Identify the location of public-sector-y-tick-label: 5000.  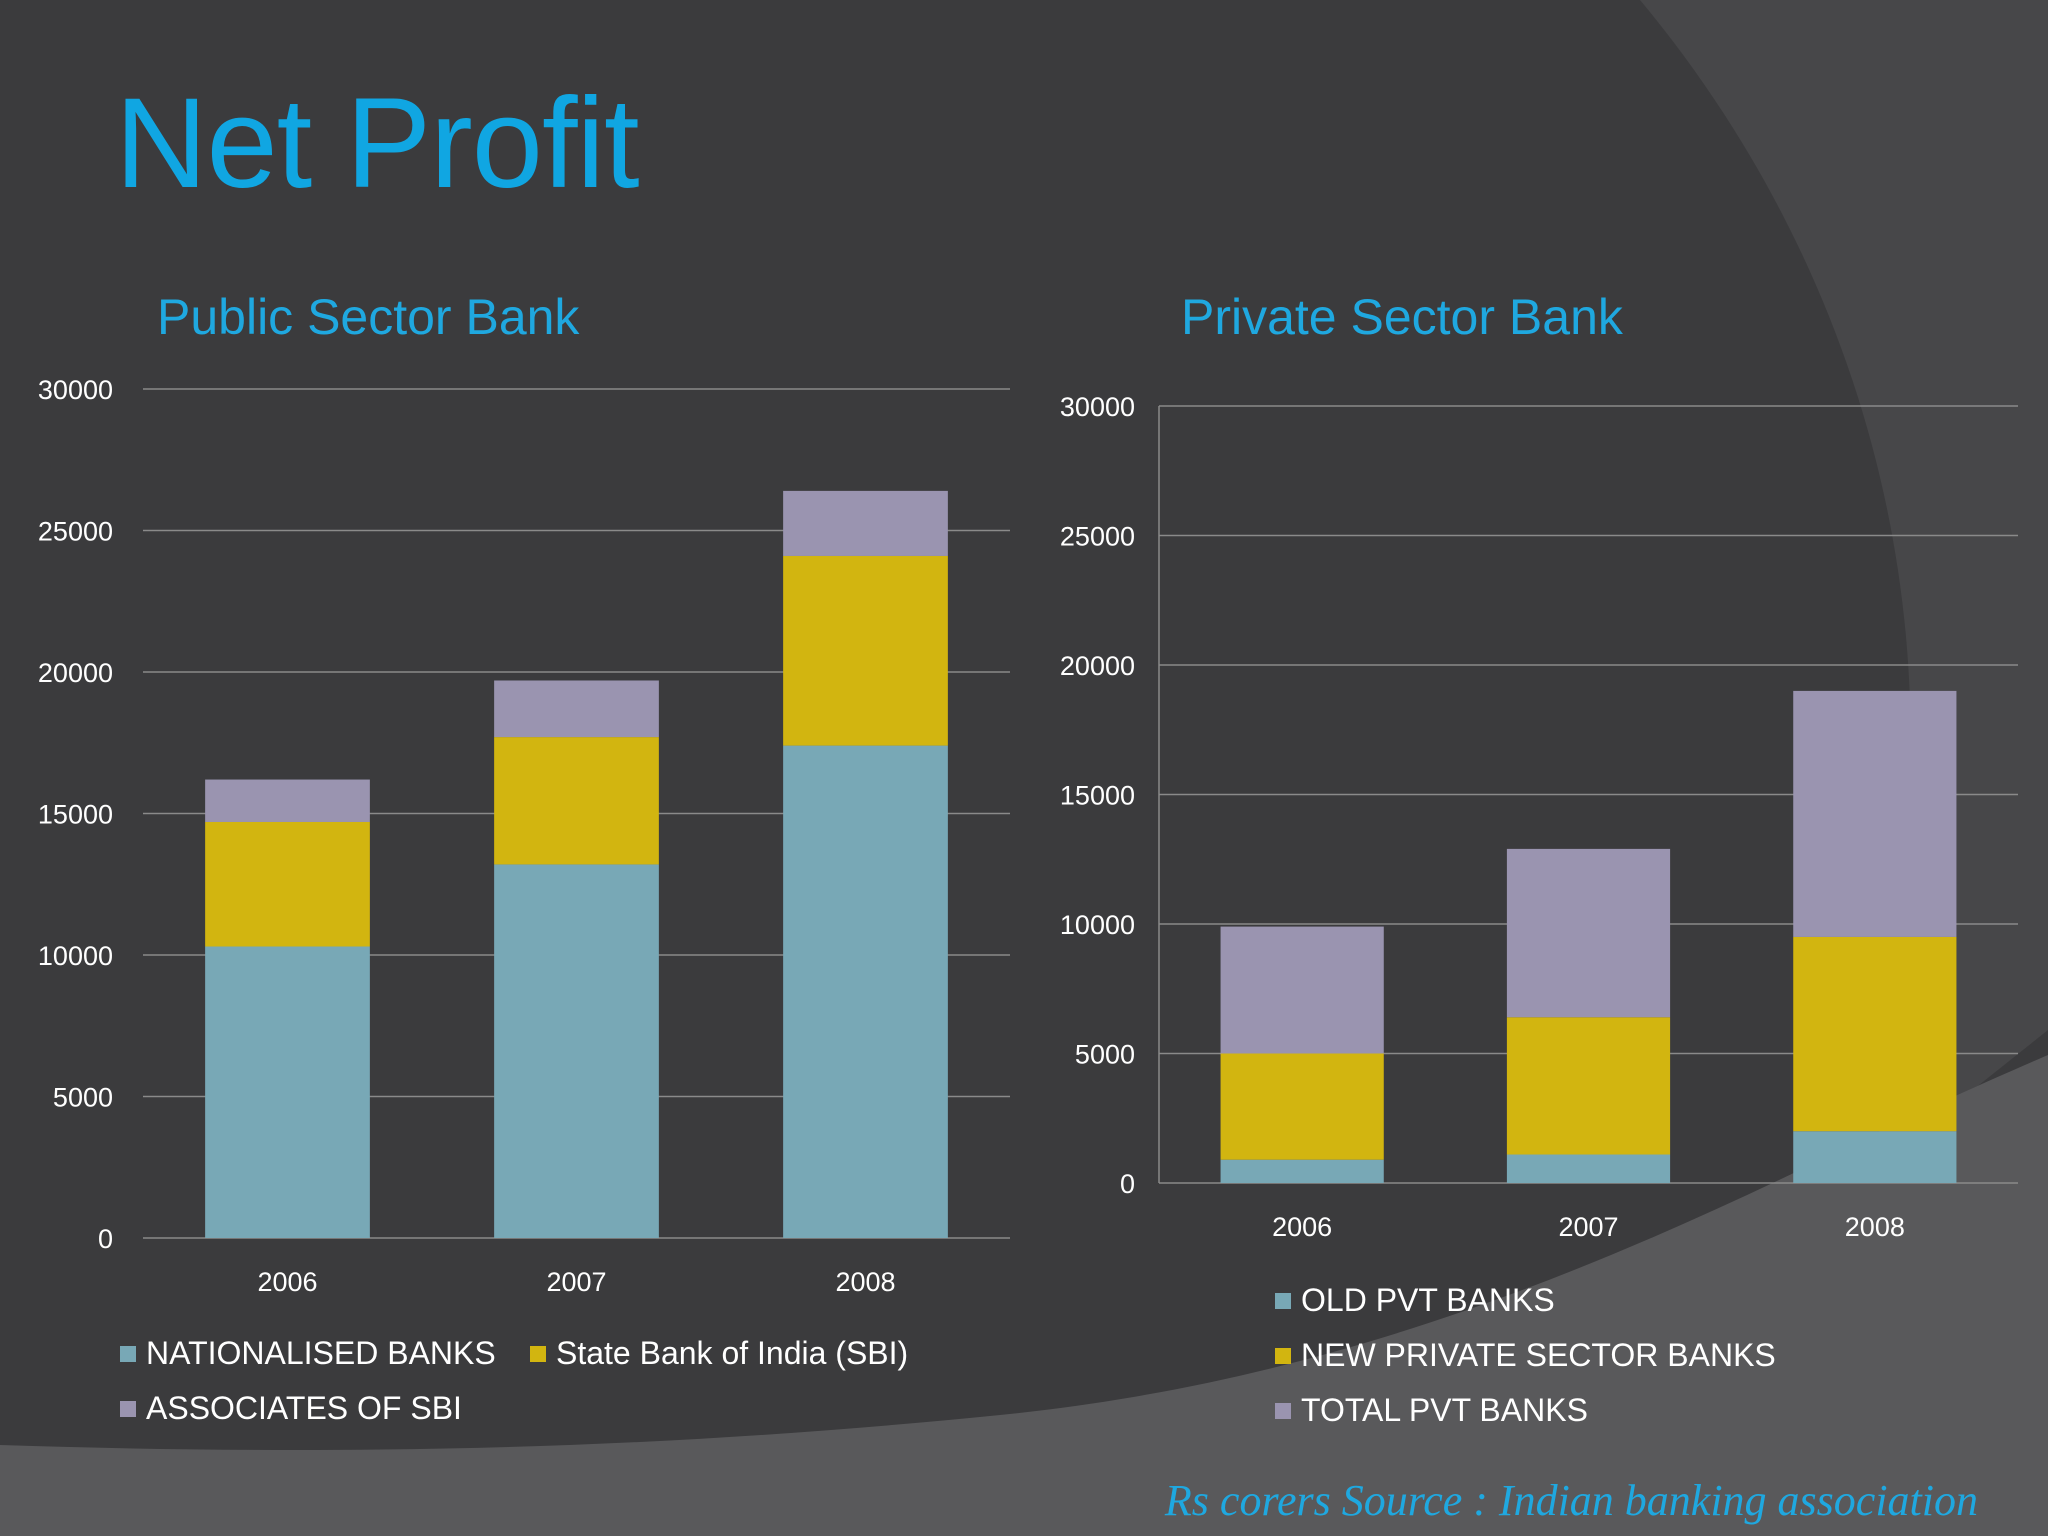
(83, 1098).